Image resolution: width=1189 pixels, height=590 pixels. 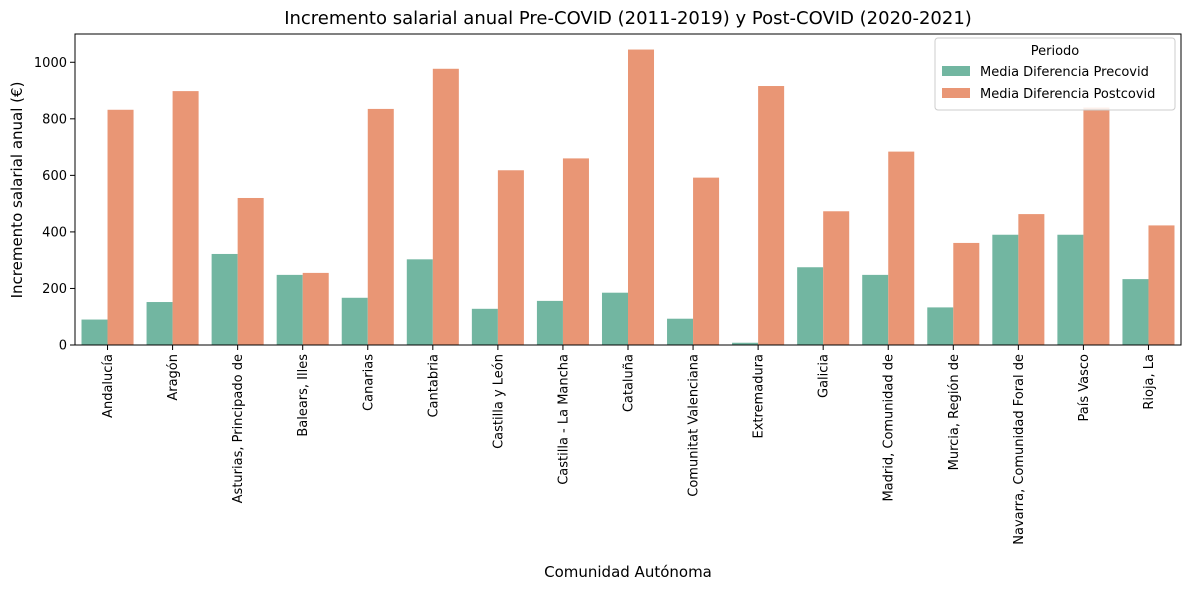 I want to click on x-tick-label-5: Cantabria, so click(x=433, y=386).